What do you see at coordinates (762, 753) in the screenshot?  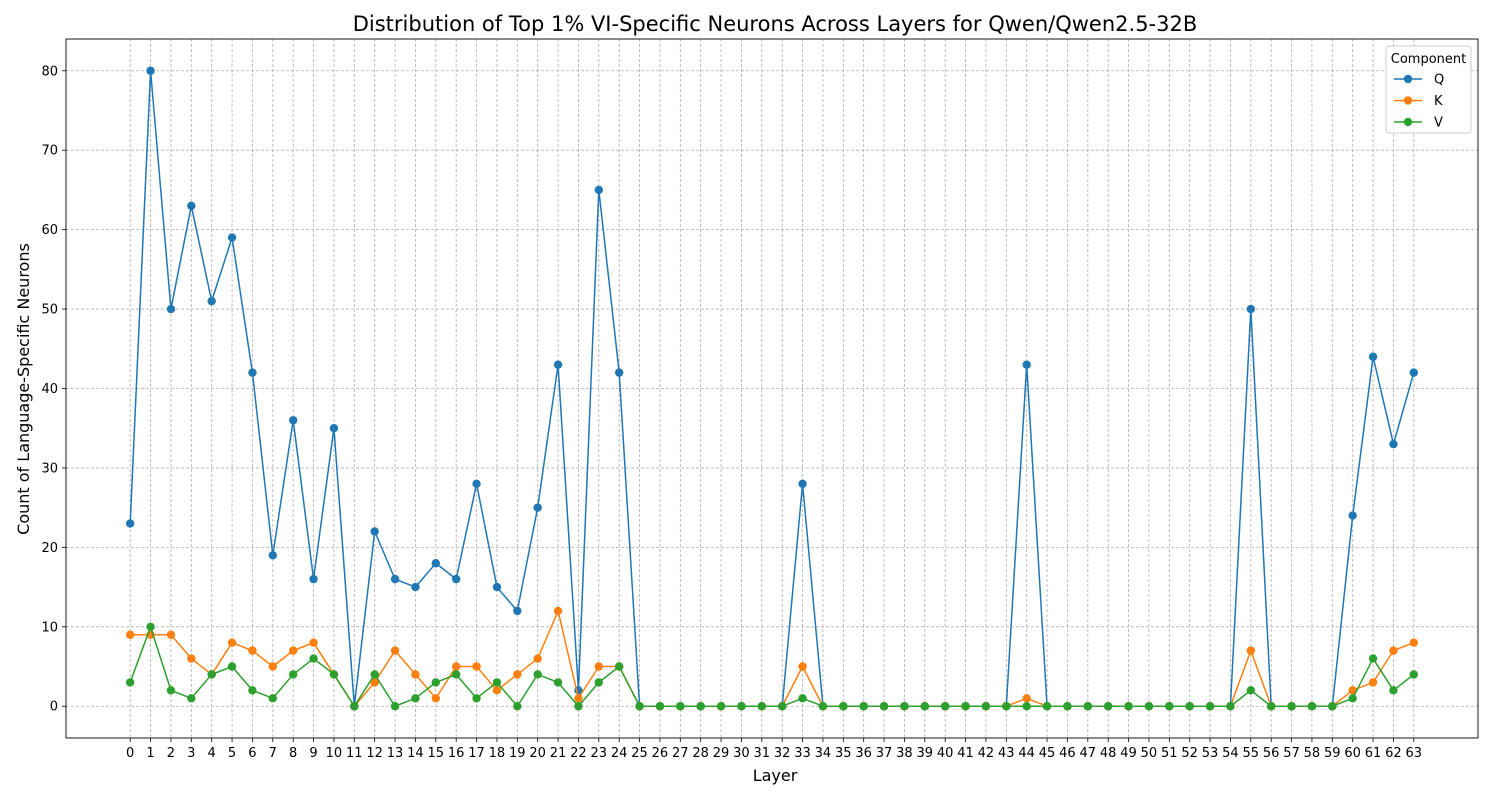 I see `x-tick-label: 31` at bounding box center [762, 753].